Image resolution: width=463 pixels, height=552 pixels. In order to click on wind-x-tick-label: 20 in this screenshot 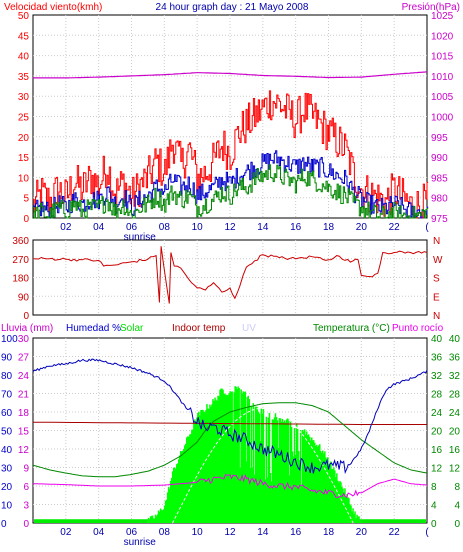, I will do `click(362, 227)`.